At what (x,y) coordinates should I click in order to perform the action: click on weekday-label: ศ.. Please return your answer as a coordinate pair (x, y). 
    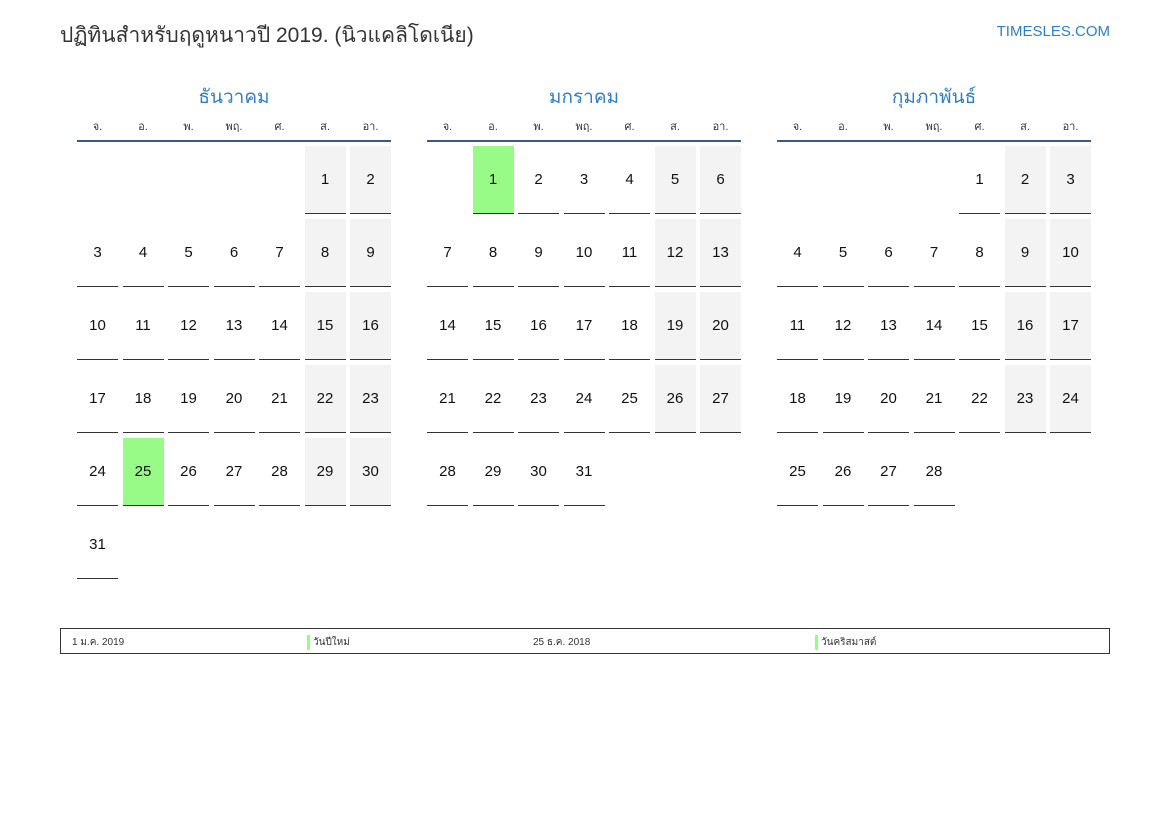
    Looking at the image, I should click on (629, 127).